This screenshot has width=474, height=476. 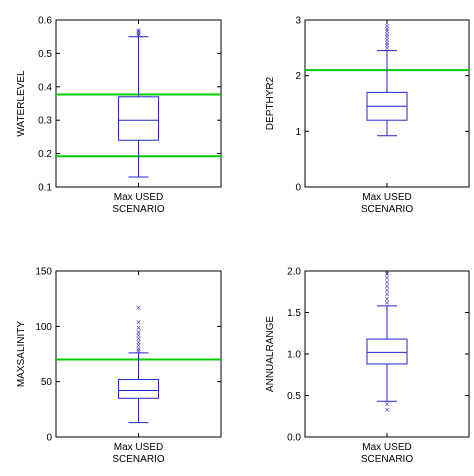 I want to click on y-axis-label: WATERLEVEL, so click(x=21, y=103).